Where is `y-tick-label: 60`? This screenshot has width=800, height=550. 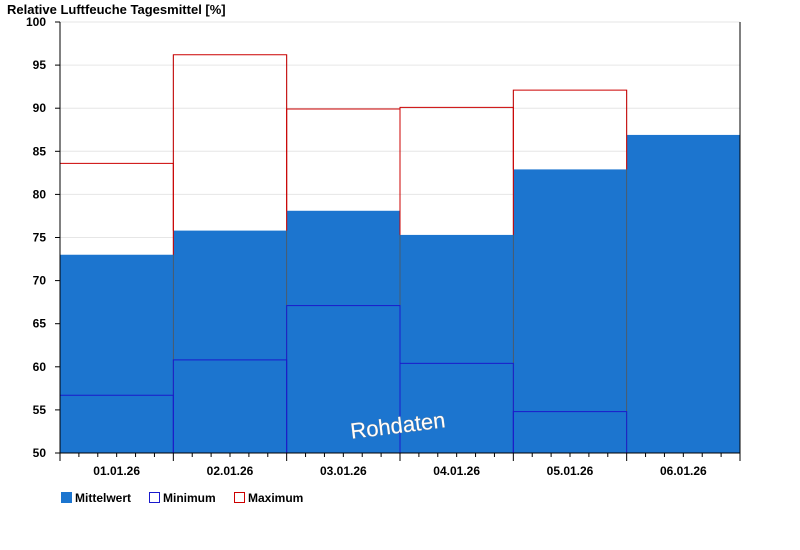
y-tick-label: 60 is located at coordinates (40, 367).